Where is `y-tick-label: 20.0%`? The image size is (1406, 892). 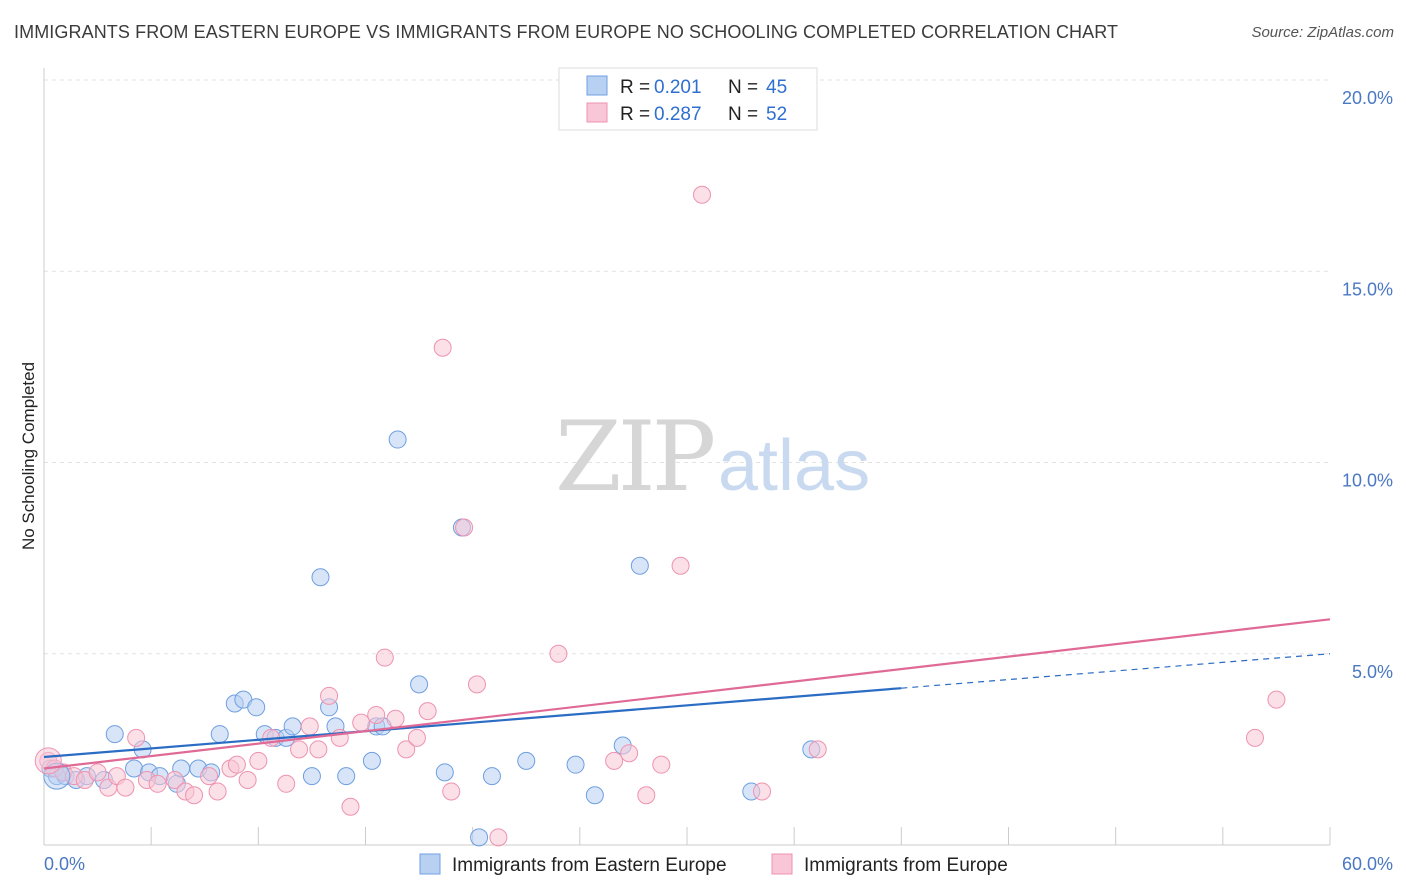
y-tick-label: 20.0% is located at coordinates (1367, 98).